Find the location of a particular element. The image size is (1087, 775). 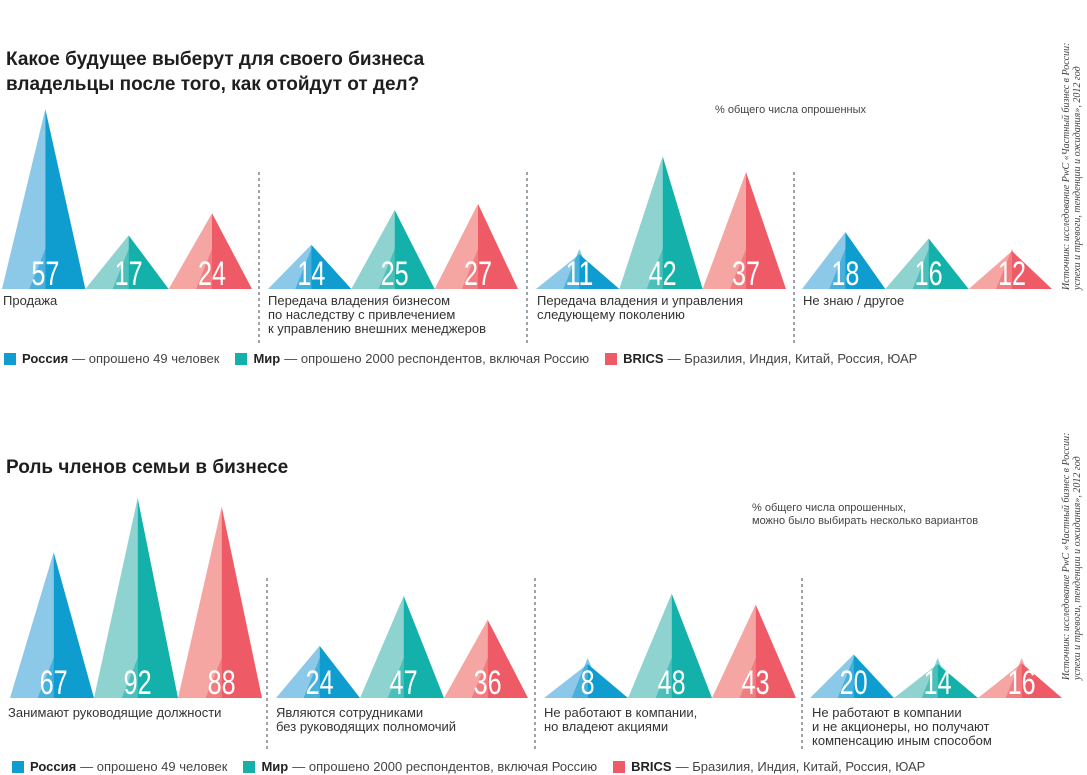

data-label: 20 is located at coordinates (854, 683).